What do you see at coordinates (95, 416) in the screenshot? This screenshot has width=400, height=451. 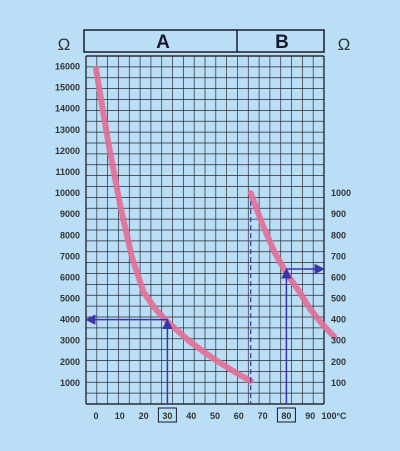 I see `x-tick: 0` at bounding box center [95, 416].